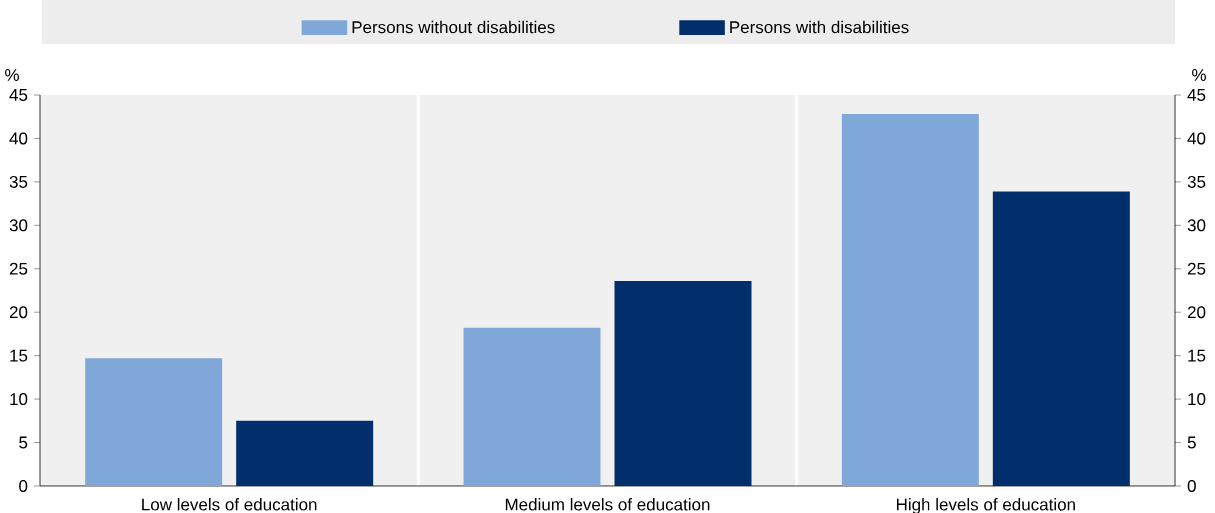 The image size is (1215, 513). Describe the element at coordinates (19, 355) in the screenshot. I see `y-tick-label: 15` at that location.